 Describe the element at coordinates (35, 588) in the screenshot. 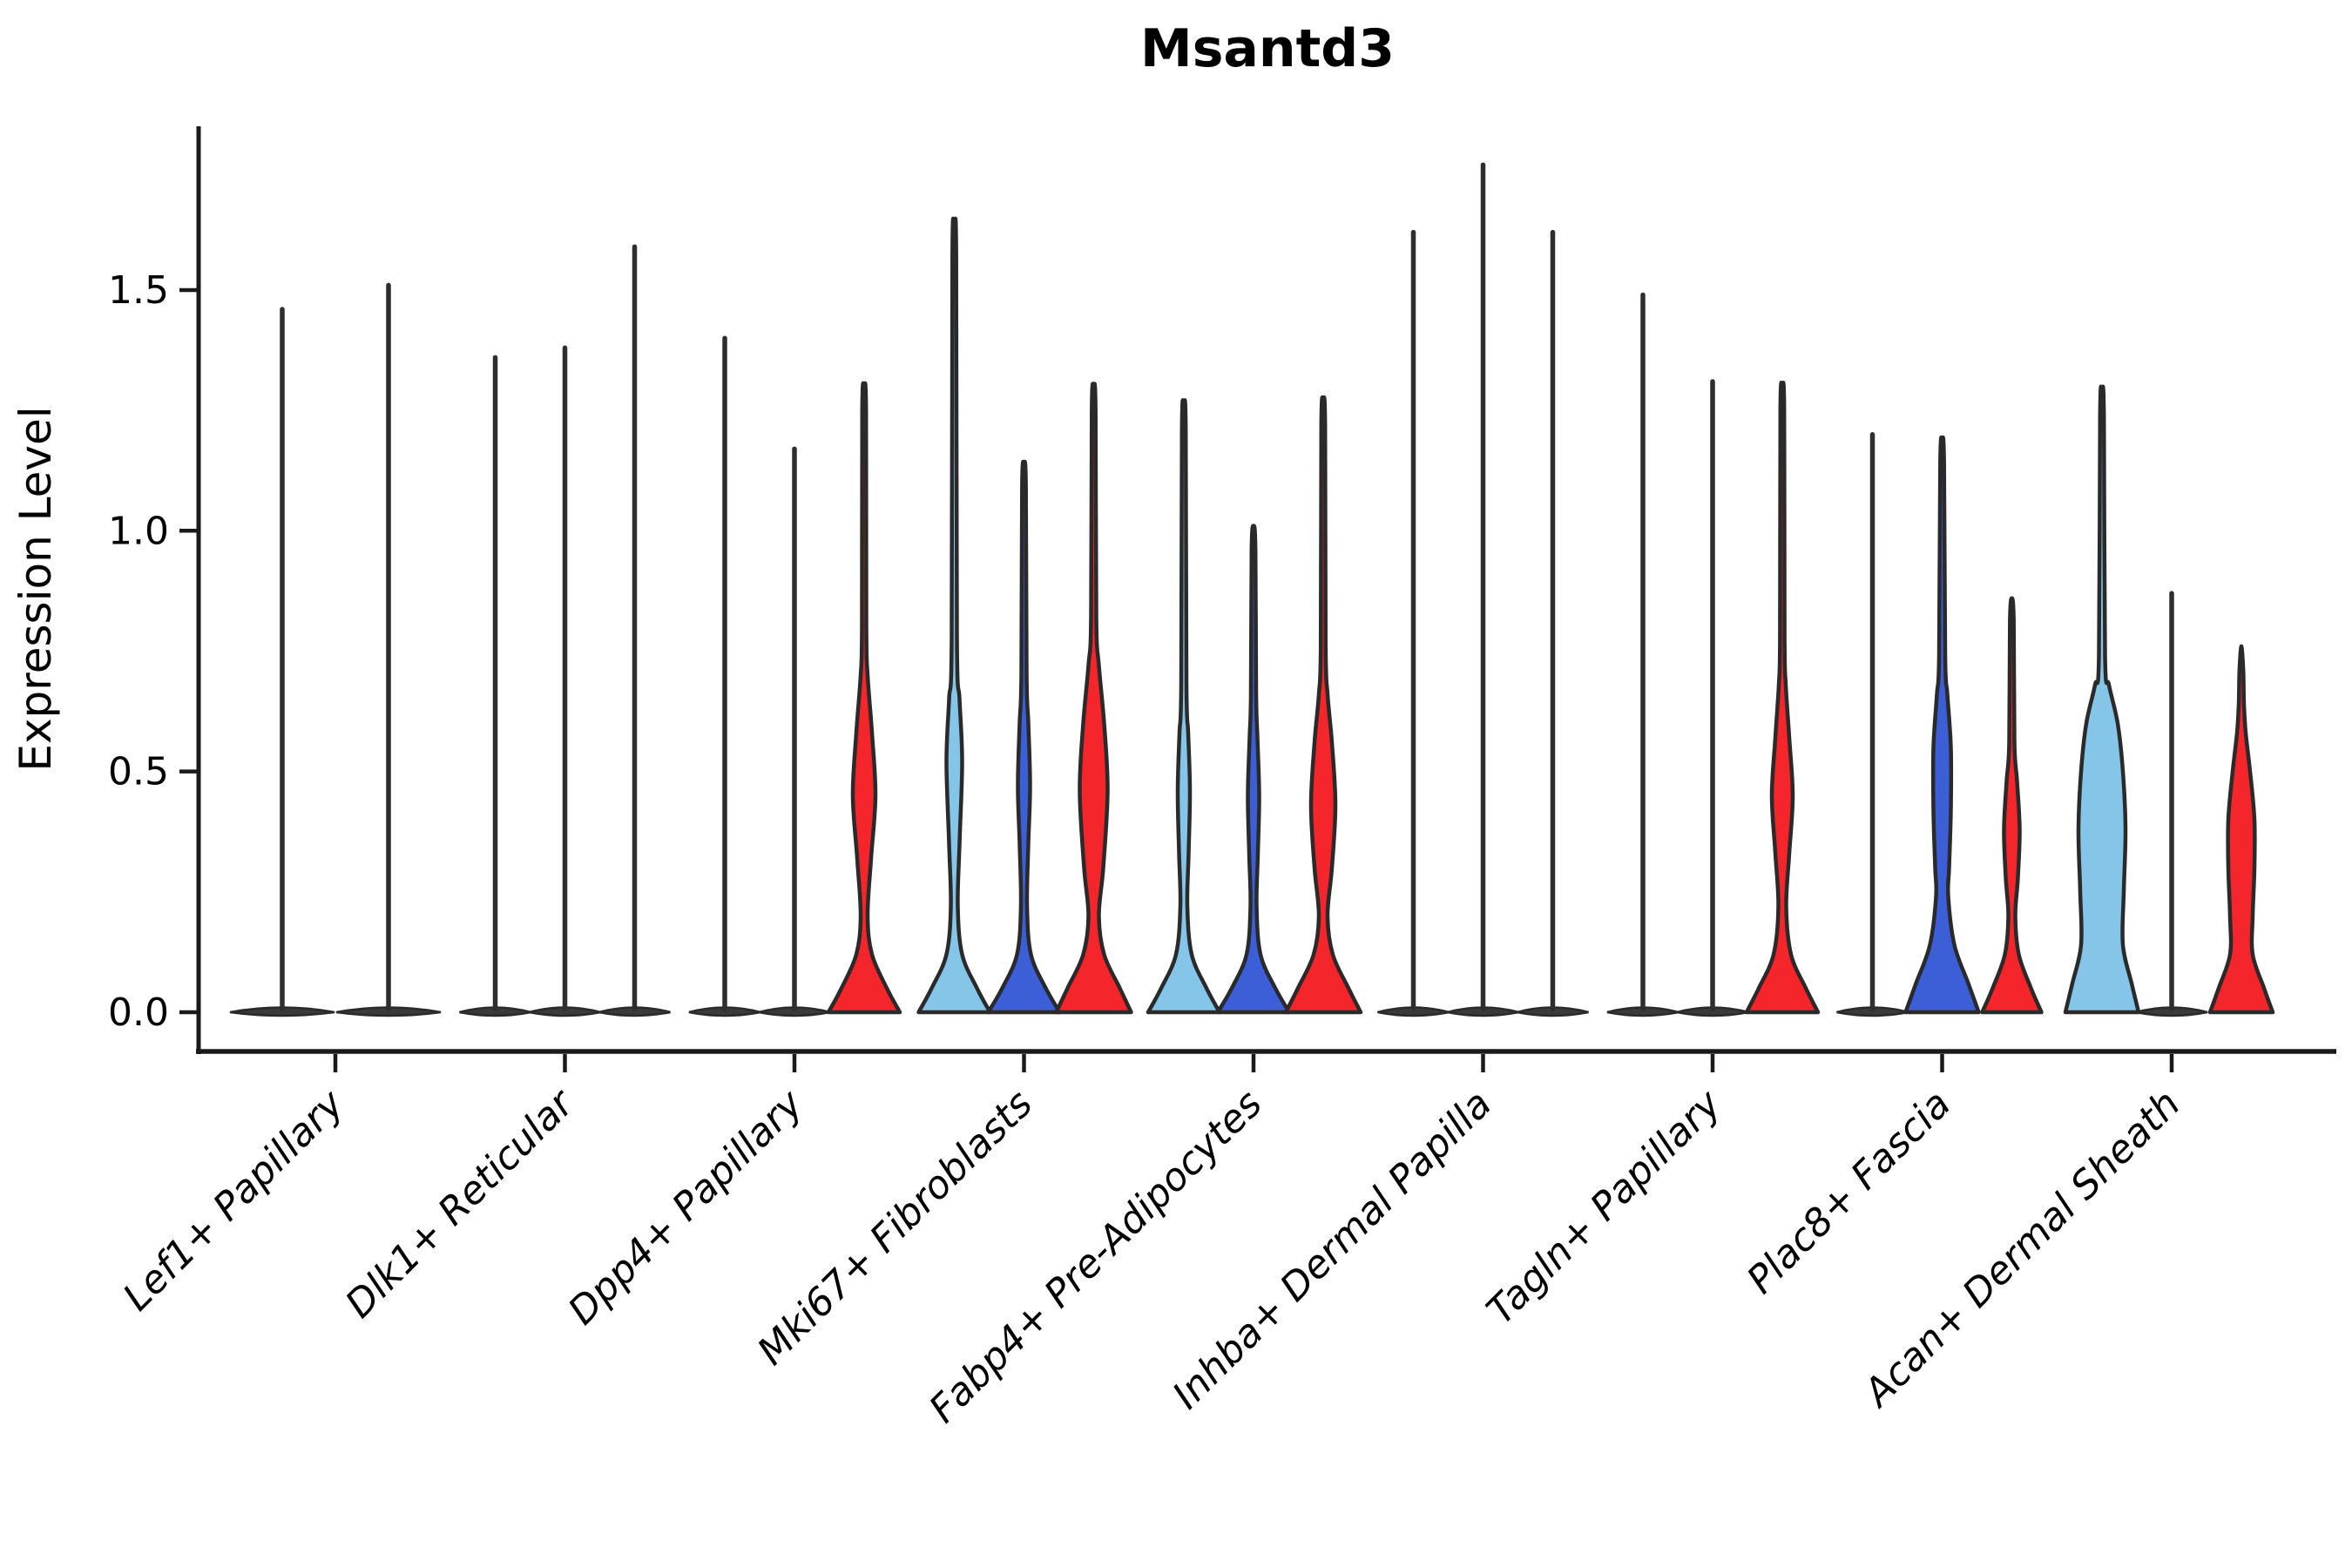

I see `y-axis-label: Expression Level` at that location.